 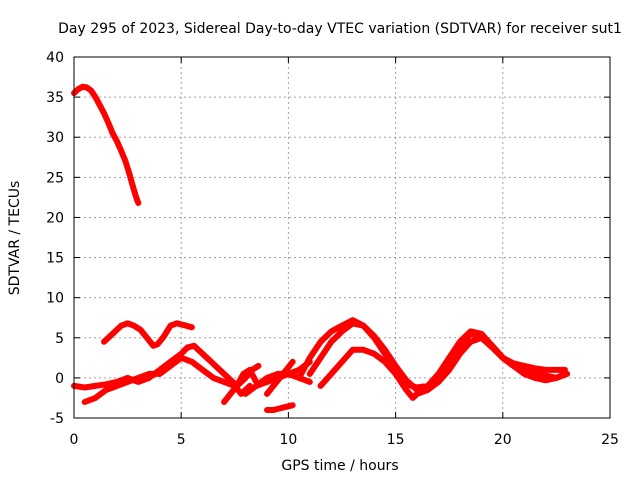 What do you see at coordinates (55, 98) in the screenshot?
I see `y-tick-label: 35` at bounding box center [55, 98].